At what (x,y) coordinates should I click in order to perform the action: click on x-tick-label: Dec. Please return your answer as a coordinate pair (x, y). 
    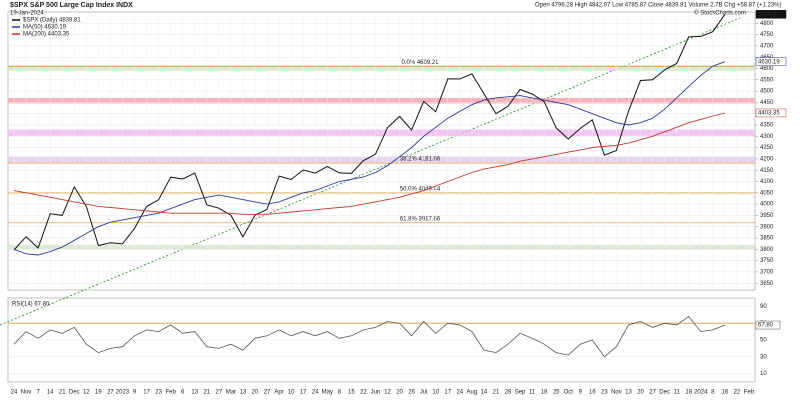
    Looking at the image, I should click on (74, 393).